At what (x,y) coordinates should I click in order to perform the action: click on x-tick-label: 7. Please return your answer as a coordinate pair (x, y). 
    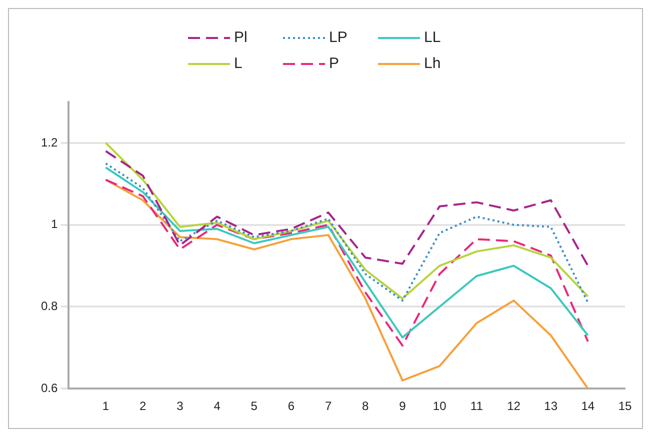
    Looking at the image, I should click on (328, 406).